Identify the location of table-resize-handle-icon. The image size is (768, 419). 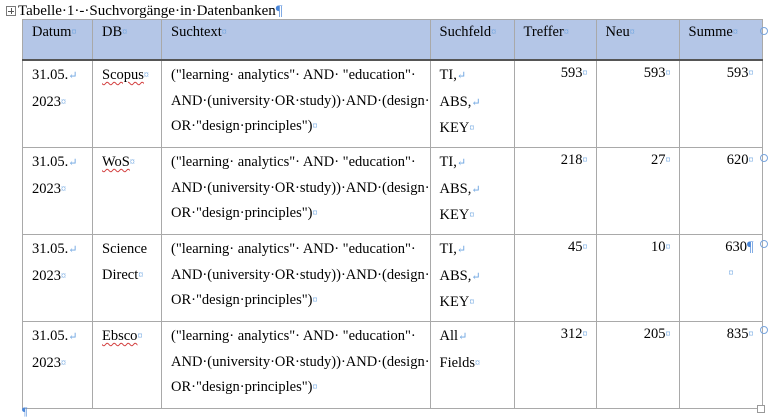
(761, 409).